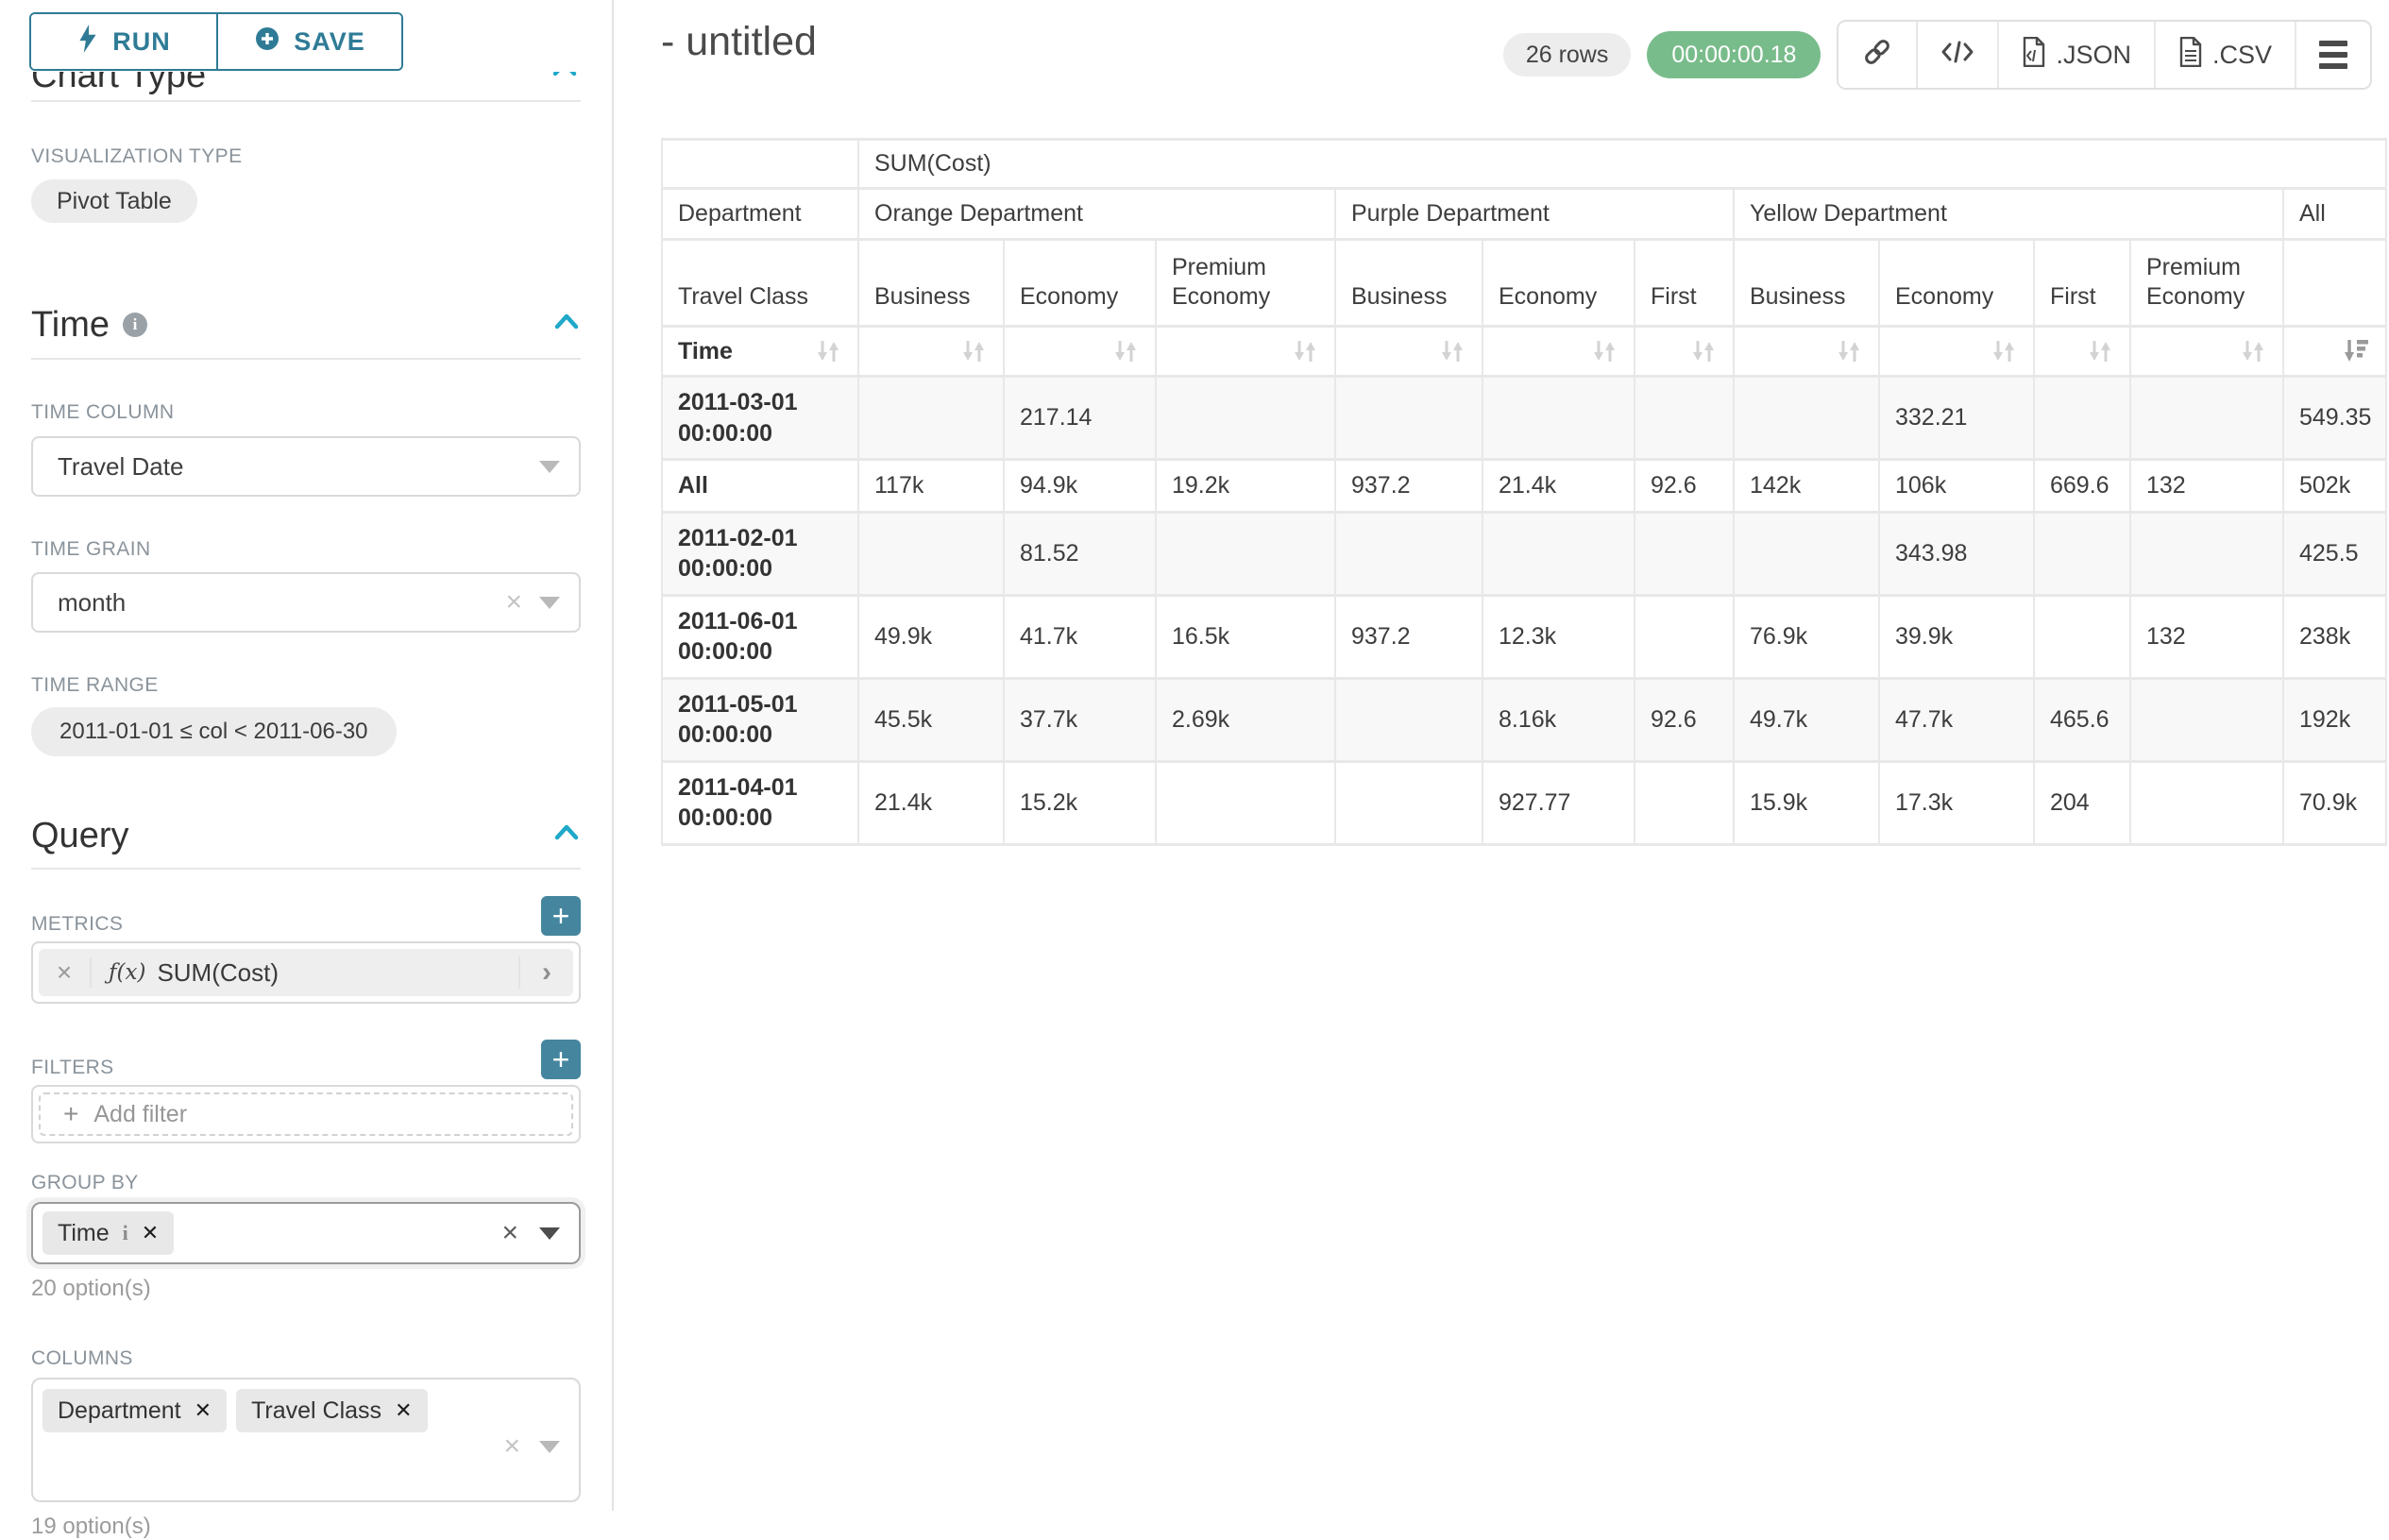  I want to click on link-icon, so click(1877, 55).